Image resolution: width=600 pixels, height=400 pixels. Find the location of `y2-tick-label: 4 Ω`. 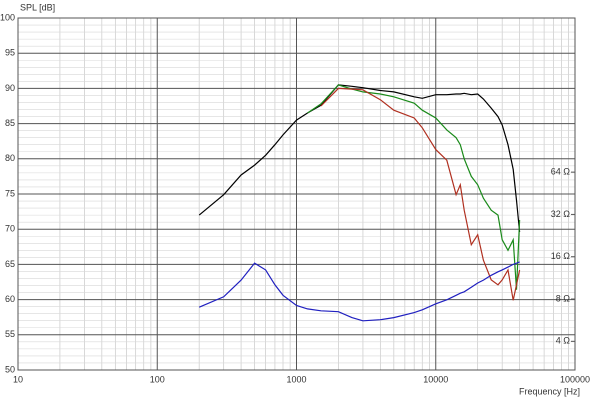

y2-tick-label: 4 Ω is located at coordinates (563, 341).